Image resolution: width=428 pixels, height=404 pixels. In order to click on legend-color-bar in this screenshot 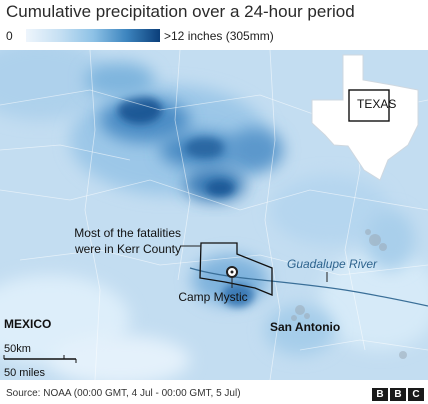, I will do `click(93, 35)`.